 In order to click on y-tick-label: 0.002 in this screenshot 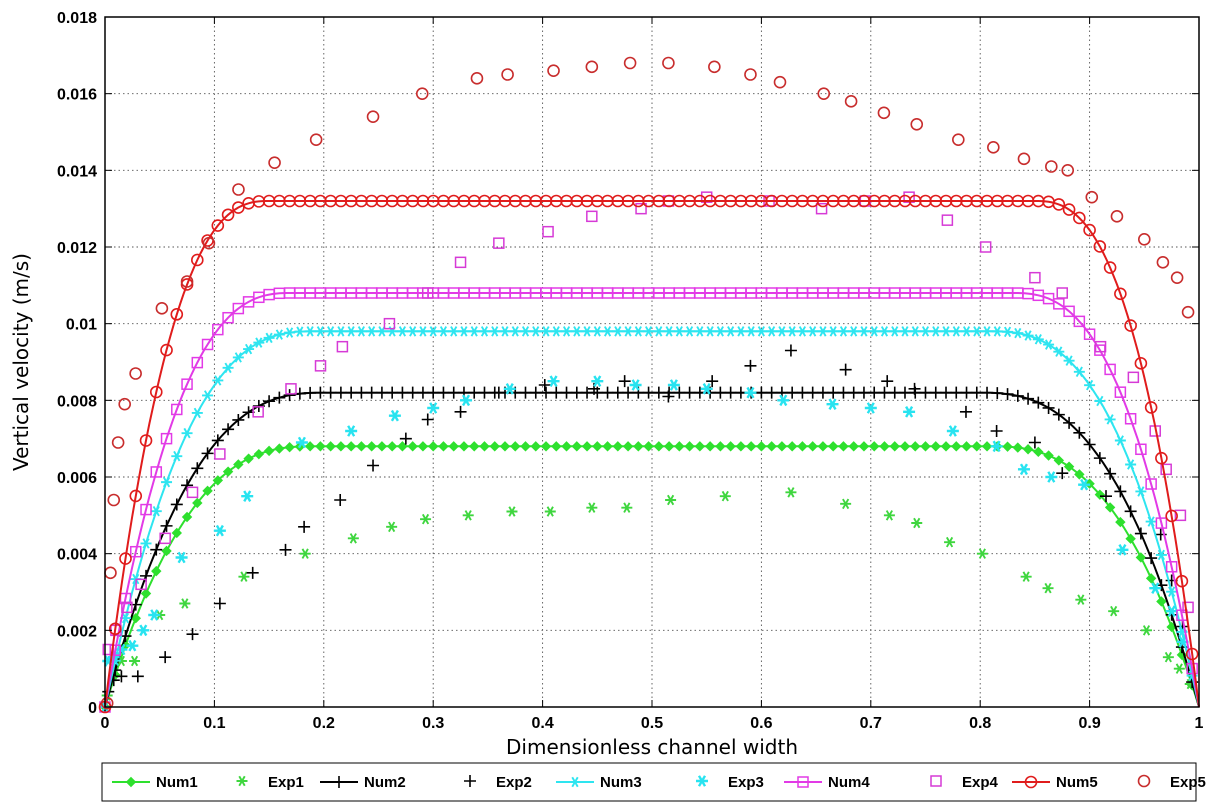, I will do `click(77, 631)`.